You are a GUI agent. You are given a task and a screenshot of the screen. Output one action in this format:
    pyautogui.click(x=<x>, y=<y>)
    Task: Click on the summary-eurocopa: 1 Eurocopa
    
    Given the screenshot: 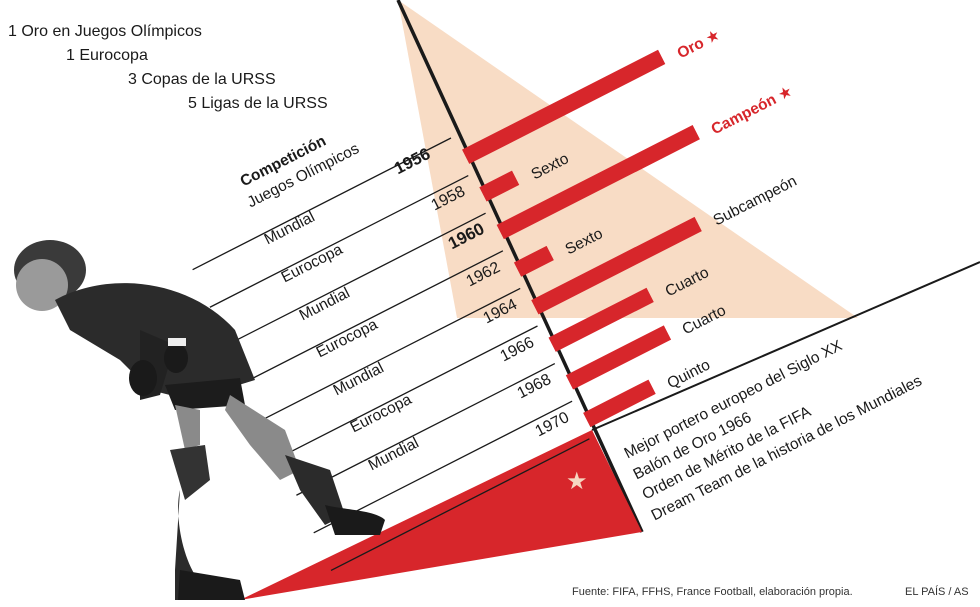 What is the action you would take?
    pyautogui.click(x=107, y=55)
    